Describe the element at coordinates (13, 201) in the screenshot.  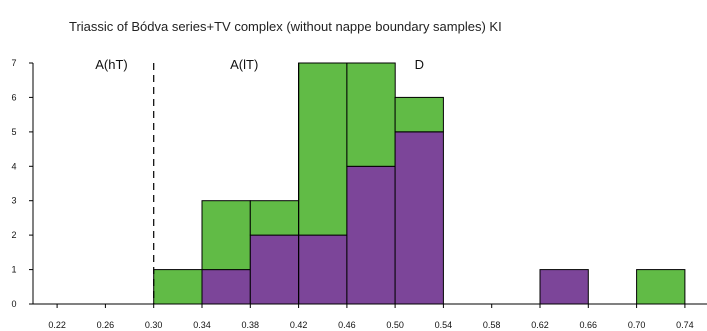
I see `y-tick-label-3: 3` at that location.